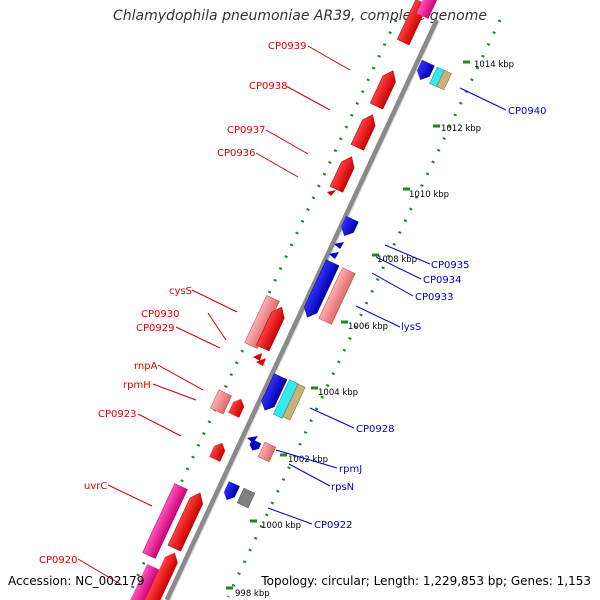 This screenshot has height=600, width=600. What do you see at coordinates (146, 366) in the screenshot?
I see `gene-label-rnpA: rnpA` at bounding box center [146, 366].